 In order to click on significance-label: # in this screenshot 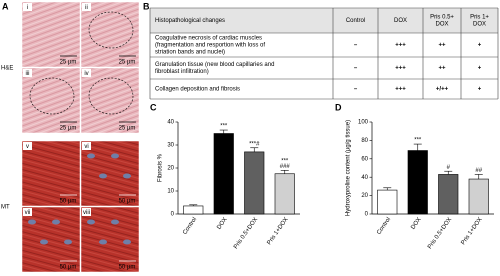, I will do `click(449, 168)`.